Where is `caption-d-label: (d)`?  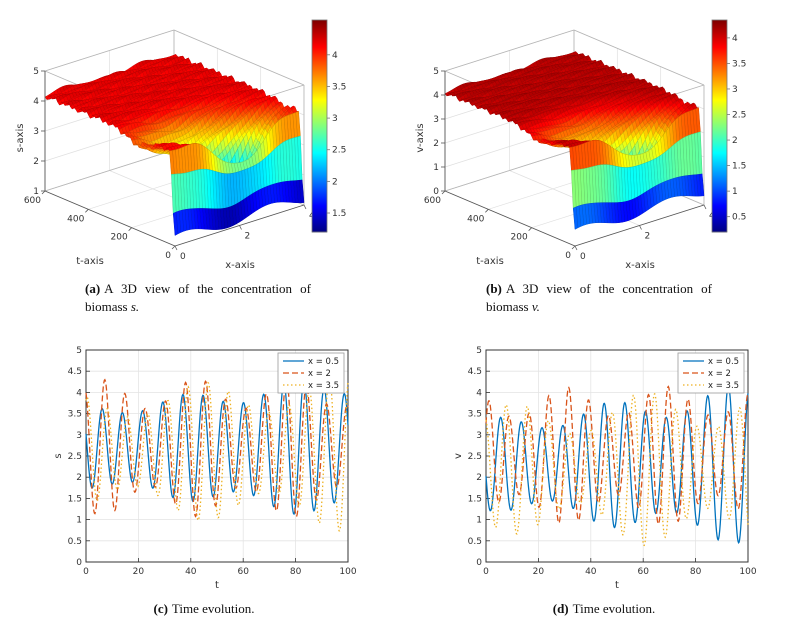
caption-d-label: (d) is located at coordinates (560, 608).